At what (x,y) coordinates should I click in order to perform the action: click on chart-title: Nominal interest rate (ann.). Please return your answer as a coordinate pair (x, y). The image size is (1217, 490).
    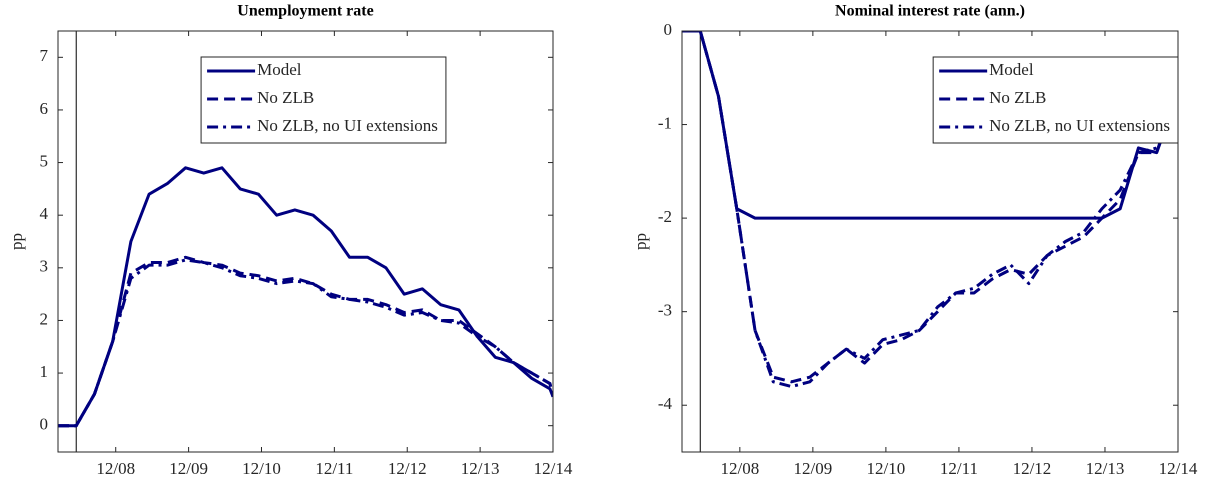
    Looking at the image, I should click on (930, 11).